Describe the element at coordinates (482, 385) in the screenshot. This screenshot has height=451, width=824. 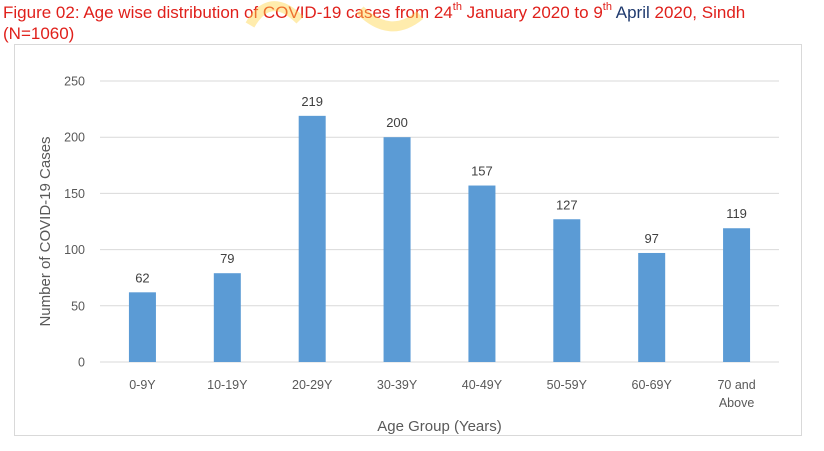
I see `x-tick-label: 40-49Y` at that location.